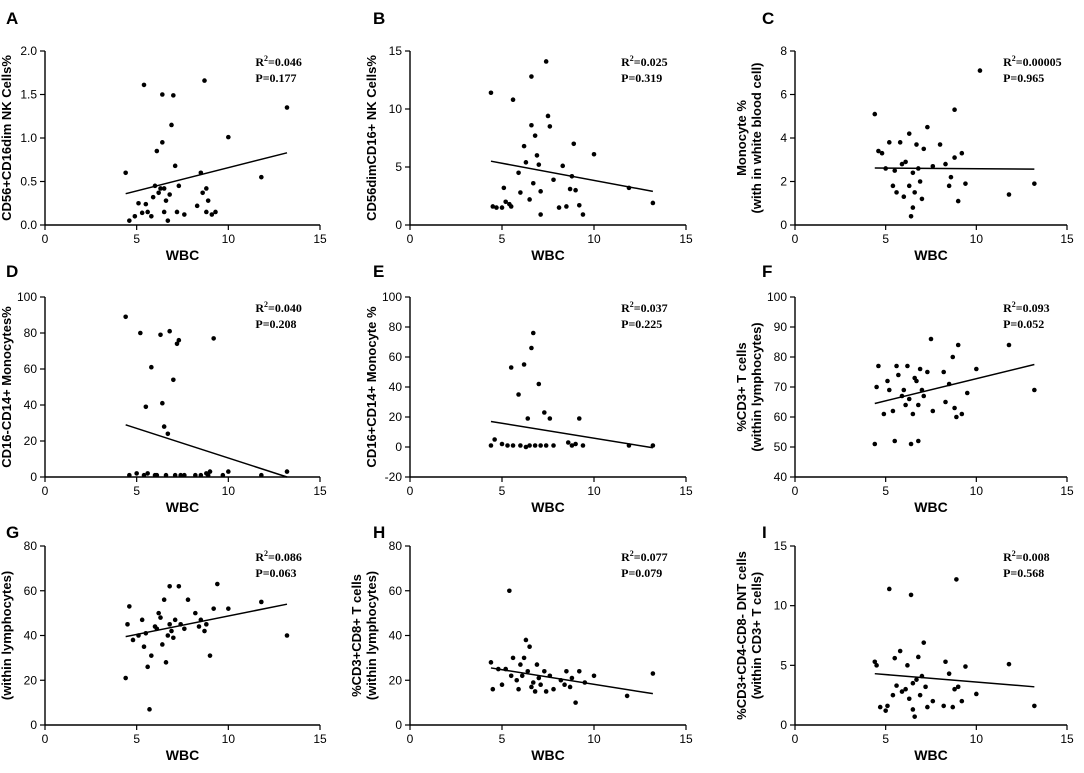  I want to click on y-tick-label: 5, so click(398, 167).